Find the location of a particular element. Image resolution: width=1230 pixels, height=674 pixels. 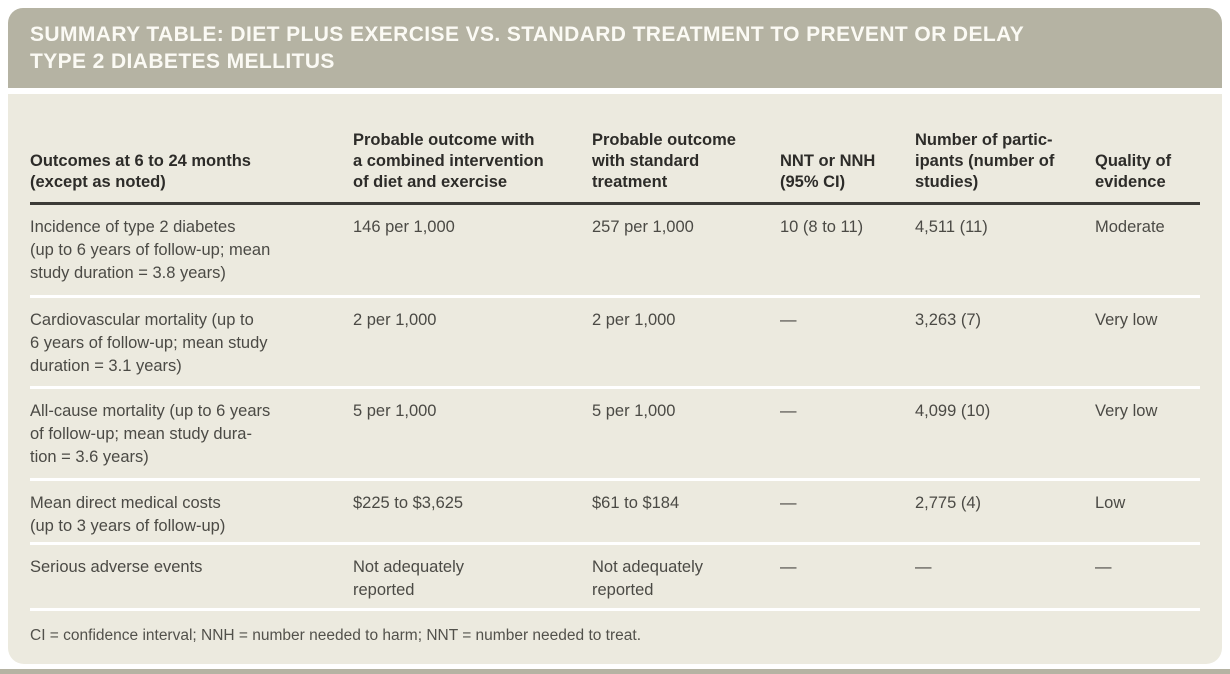

cell-quality: Moderate is located at coordinates (1130, 227).